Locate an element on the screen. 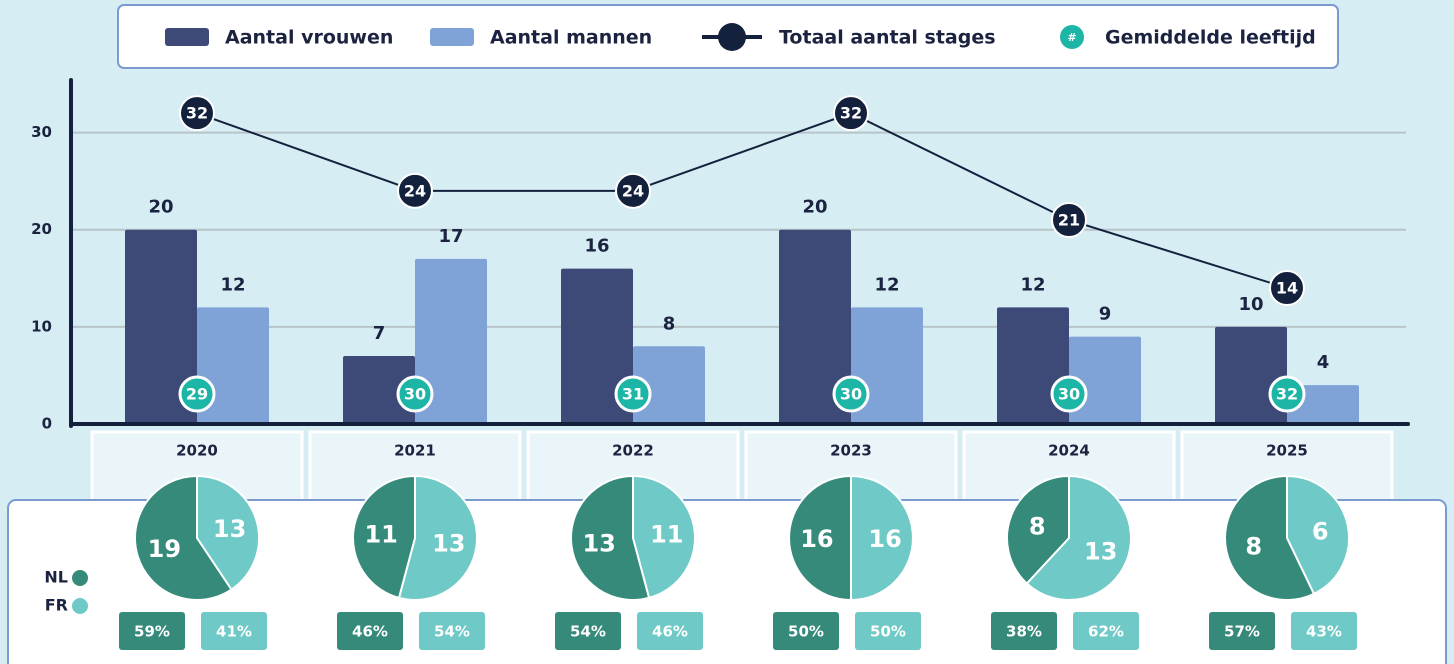 The image size is (1454, 664). bar-value-label: 17 is located at coordinates (450, 236).